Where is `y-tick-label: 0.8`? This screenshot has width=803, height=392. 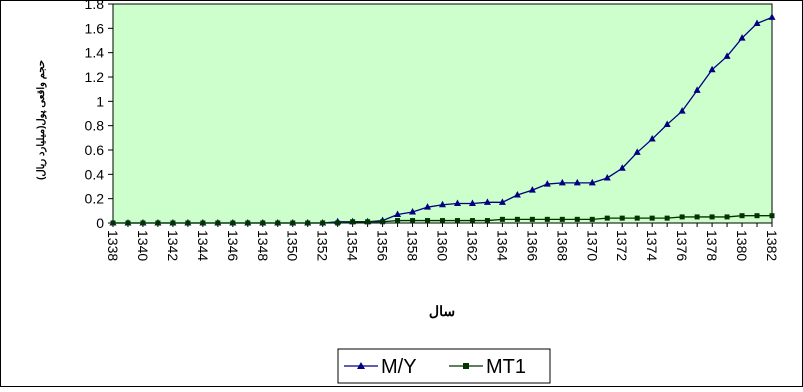 y-tick-label: 0.8 is located at coordinates (95, 126).